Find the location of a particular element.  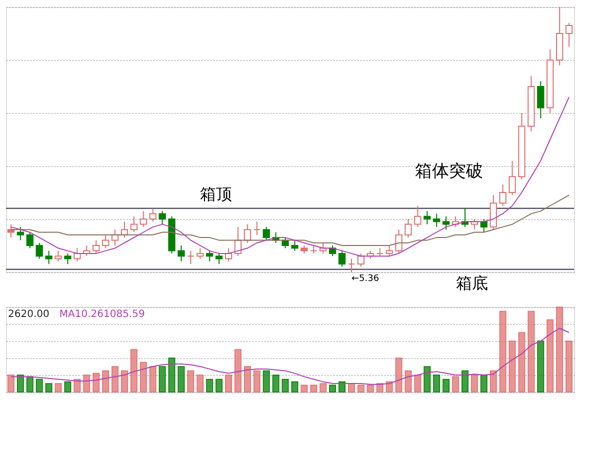

ref-line-label: 箱底 is located at coordinates (472, 282).